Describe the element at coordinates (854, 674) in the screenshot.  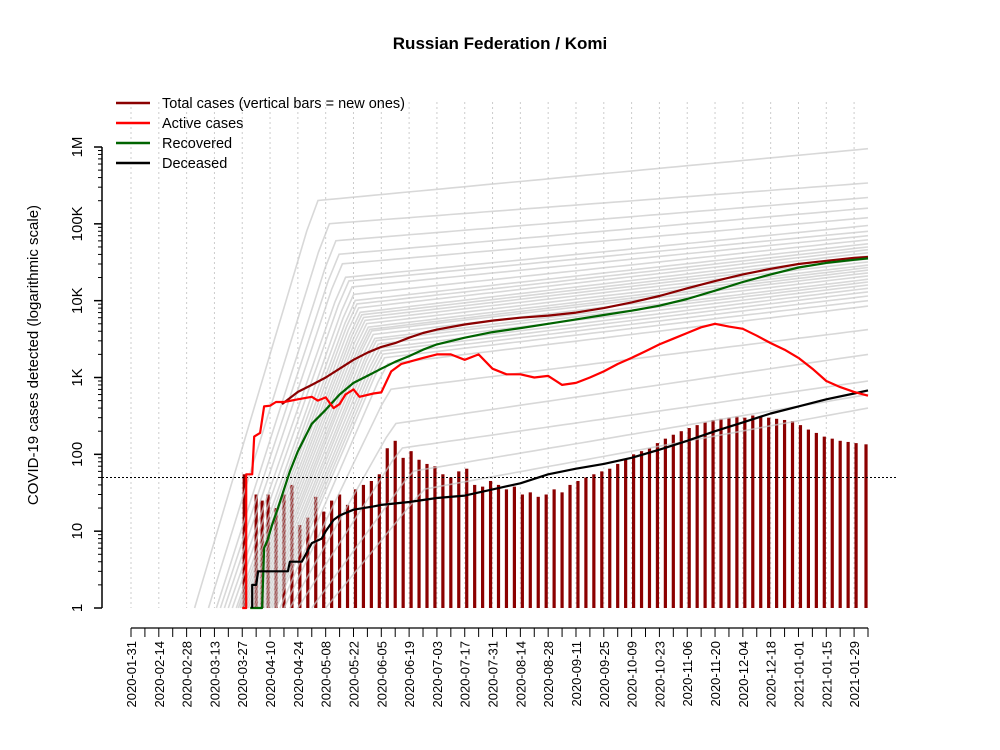
I see `x-tick-label: 2021-01-29` at that location.